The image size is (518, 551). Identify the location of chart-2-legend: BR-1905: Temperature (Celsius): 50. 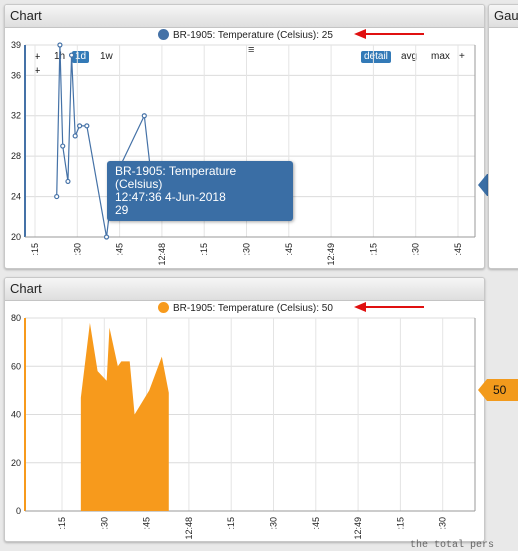
(245, 308).